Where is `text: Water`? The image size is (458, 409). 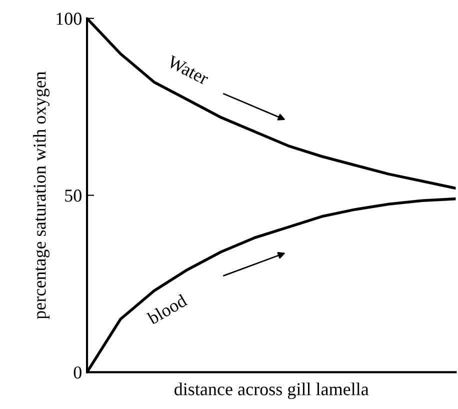
text: Water is located at coordinates (188, 70).